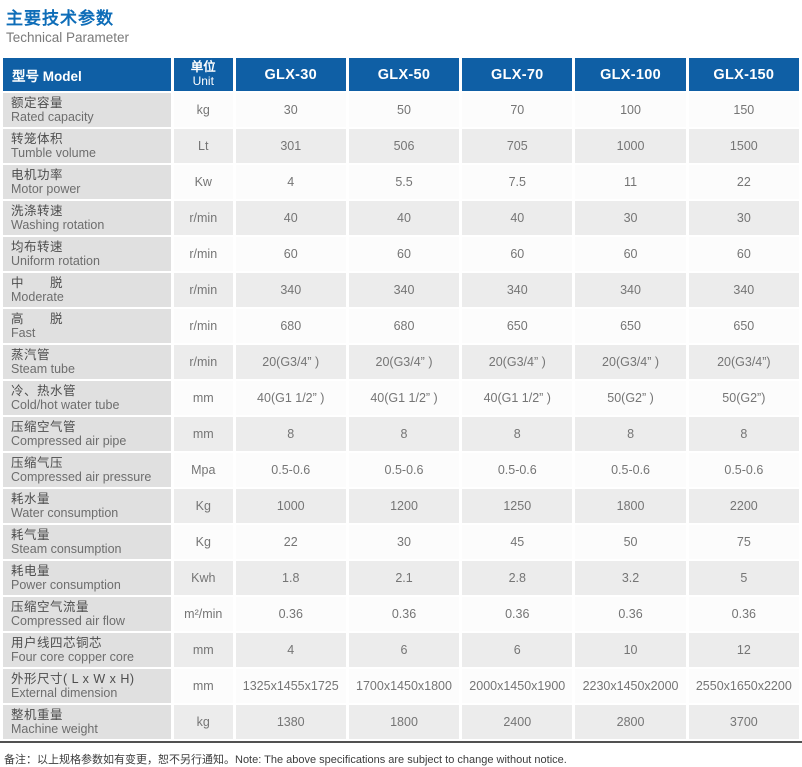  I want to click on row-label-zh: 耗水量, so click(31, 499).